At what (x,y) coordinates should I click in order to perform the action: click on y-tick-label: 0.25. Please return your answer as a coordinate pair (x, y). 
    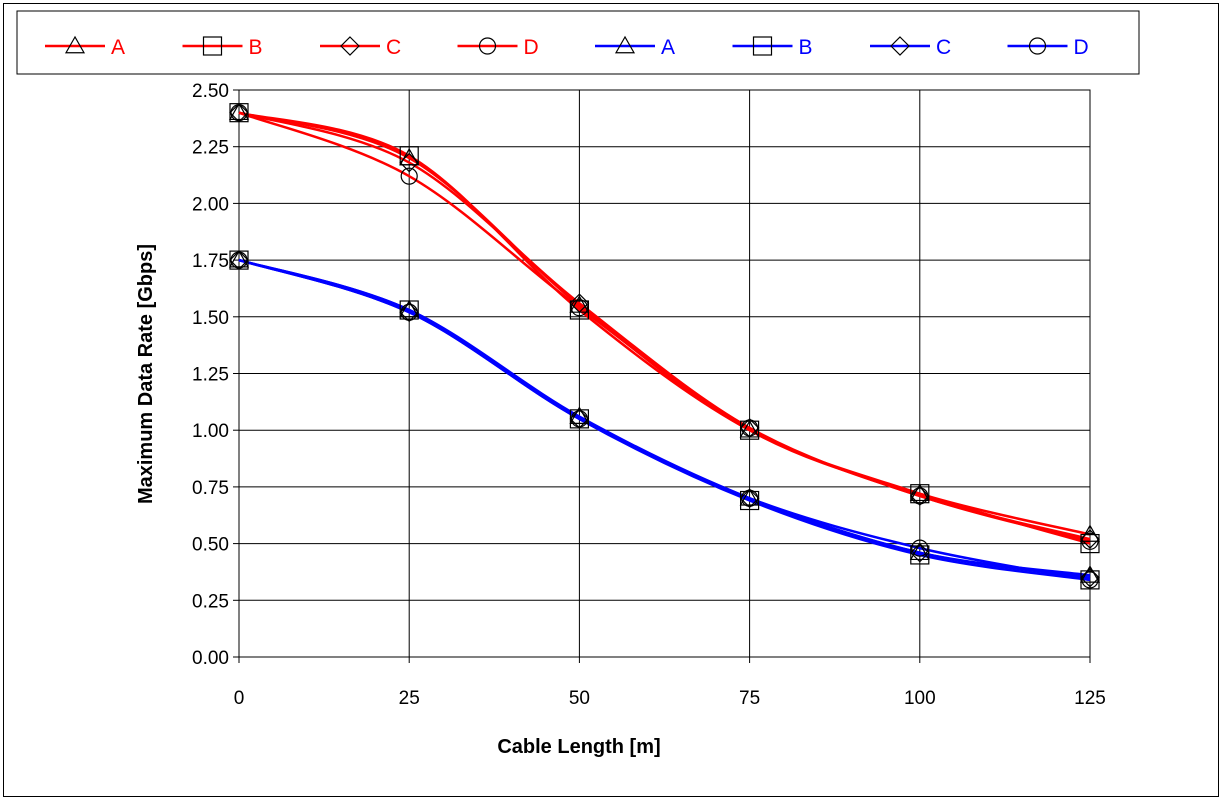
    Looking at the image, I should click on (210, 601).